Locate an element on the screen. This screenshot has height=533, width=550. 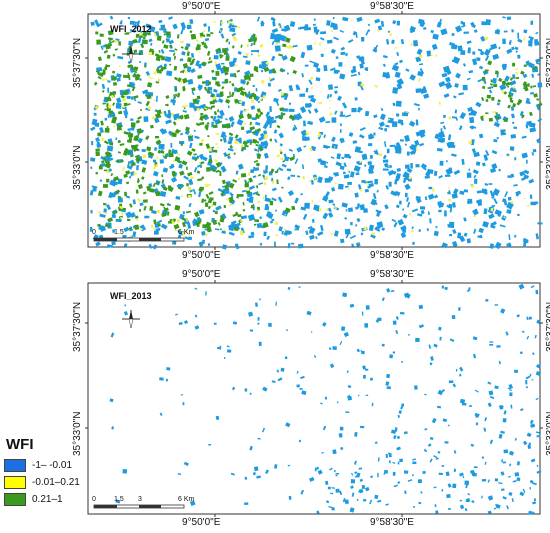
legend-item-mid: -0.01–0.21 is located at coordinates (42, 482).